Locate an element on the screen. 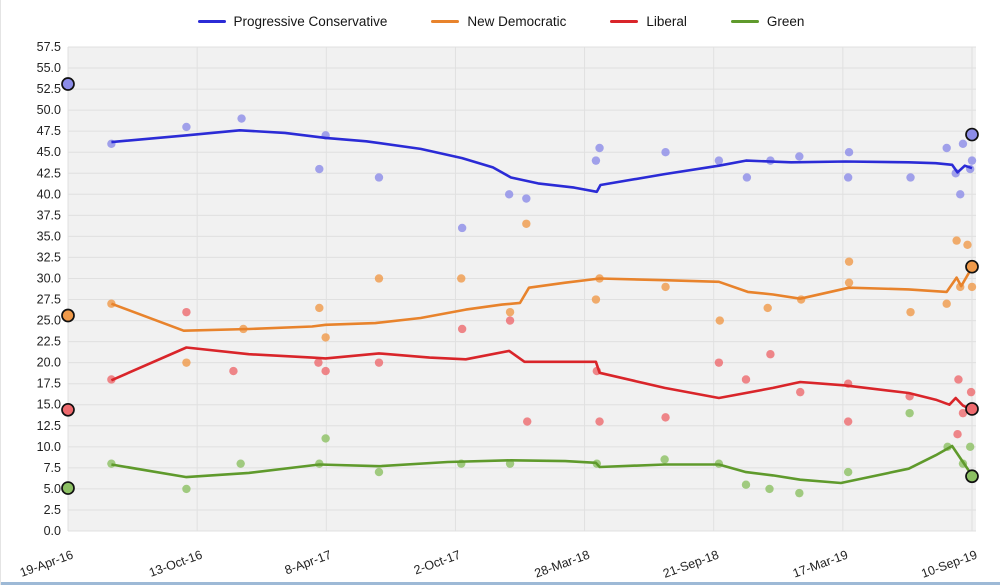 The height and width of the screenshot is (585, 1000). y-axis-tick-label: 12.5 is located at coordinates (49, 426).